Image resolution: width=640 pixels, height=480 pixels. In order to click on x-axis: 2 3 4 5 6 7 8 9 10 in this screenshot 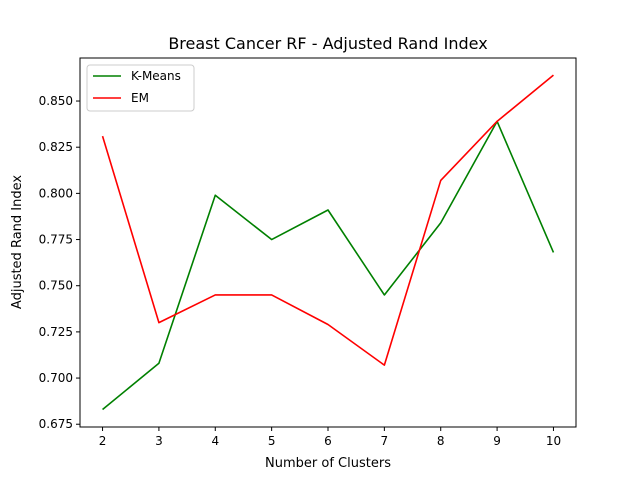, I will do `click(330, 437)`.